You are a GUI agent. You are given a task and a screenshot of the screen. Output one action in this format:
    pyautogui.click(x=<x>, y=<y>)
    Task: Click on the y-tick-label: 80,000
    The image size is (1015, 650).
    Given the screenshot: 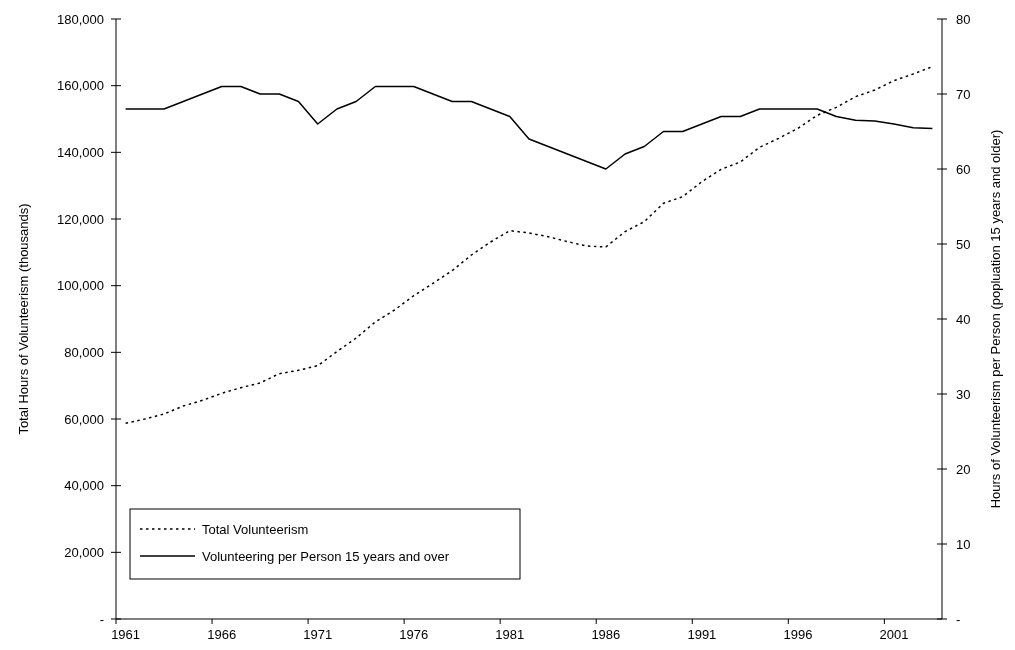 What is the action you would take?
    pyautogui.click(x=84, y=352)
    